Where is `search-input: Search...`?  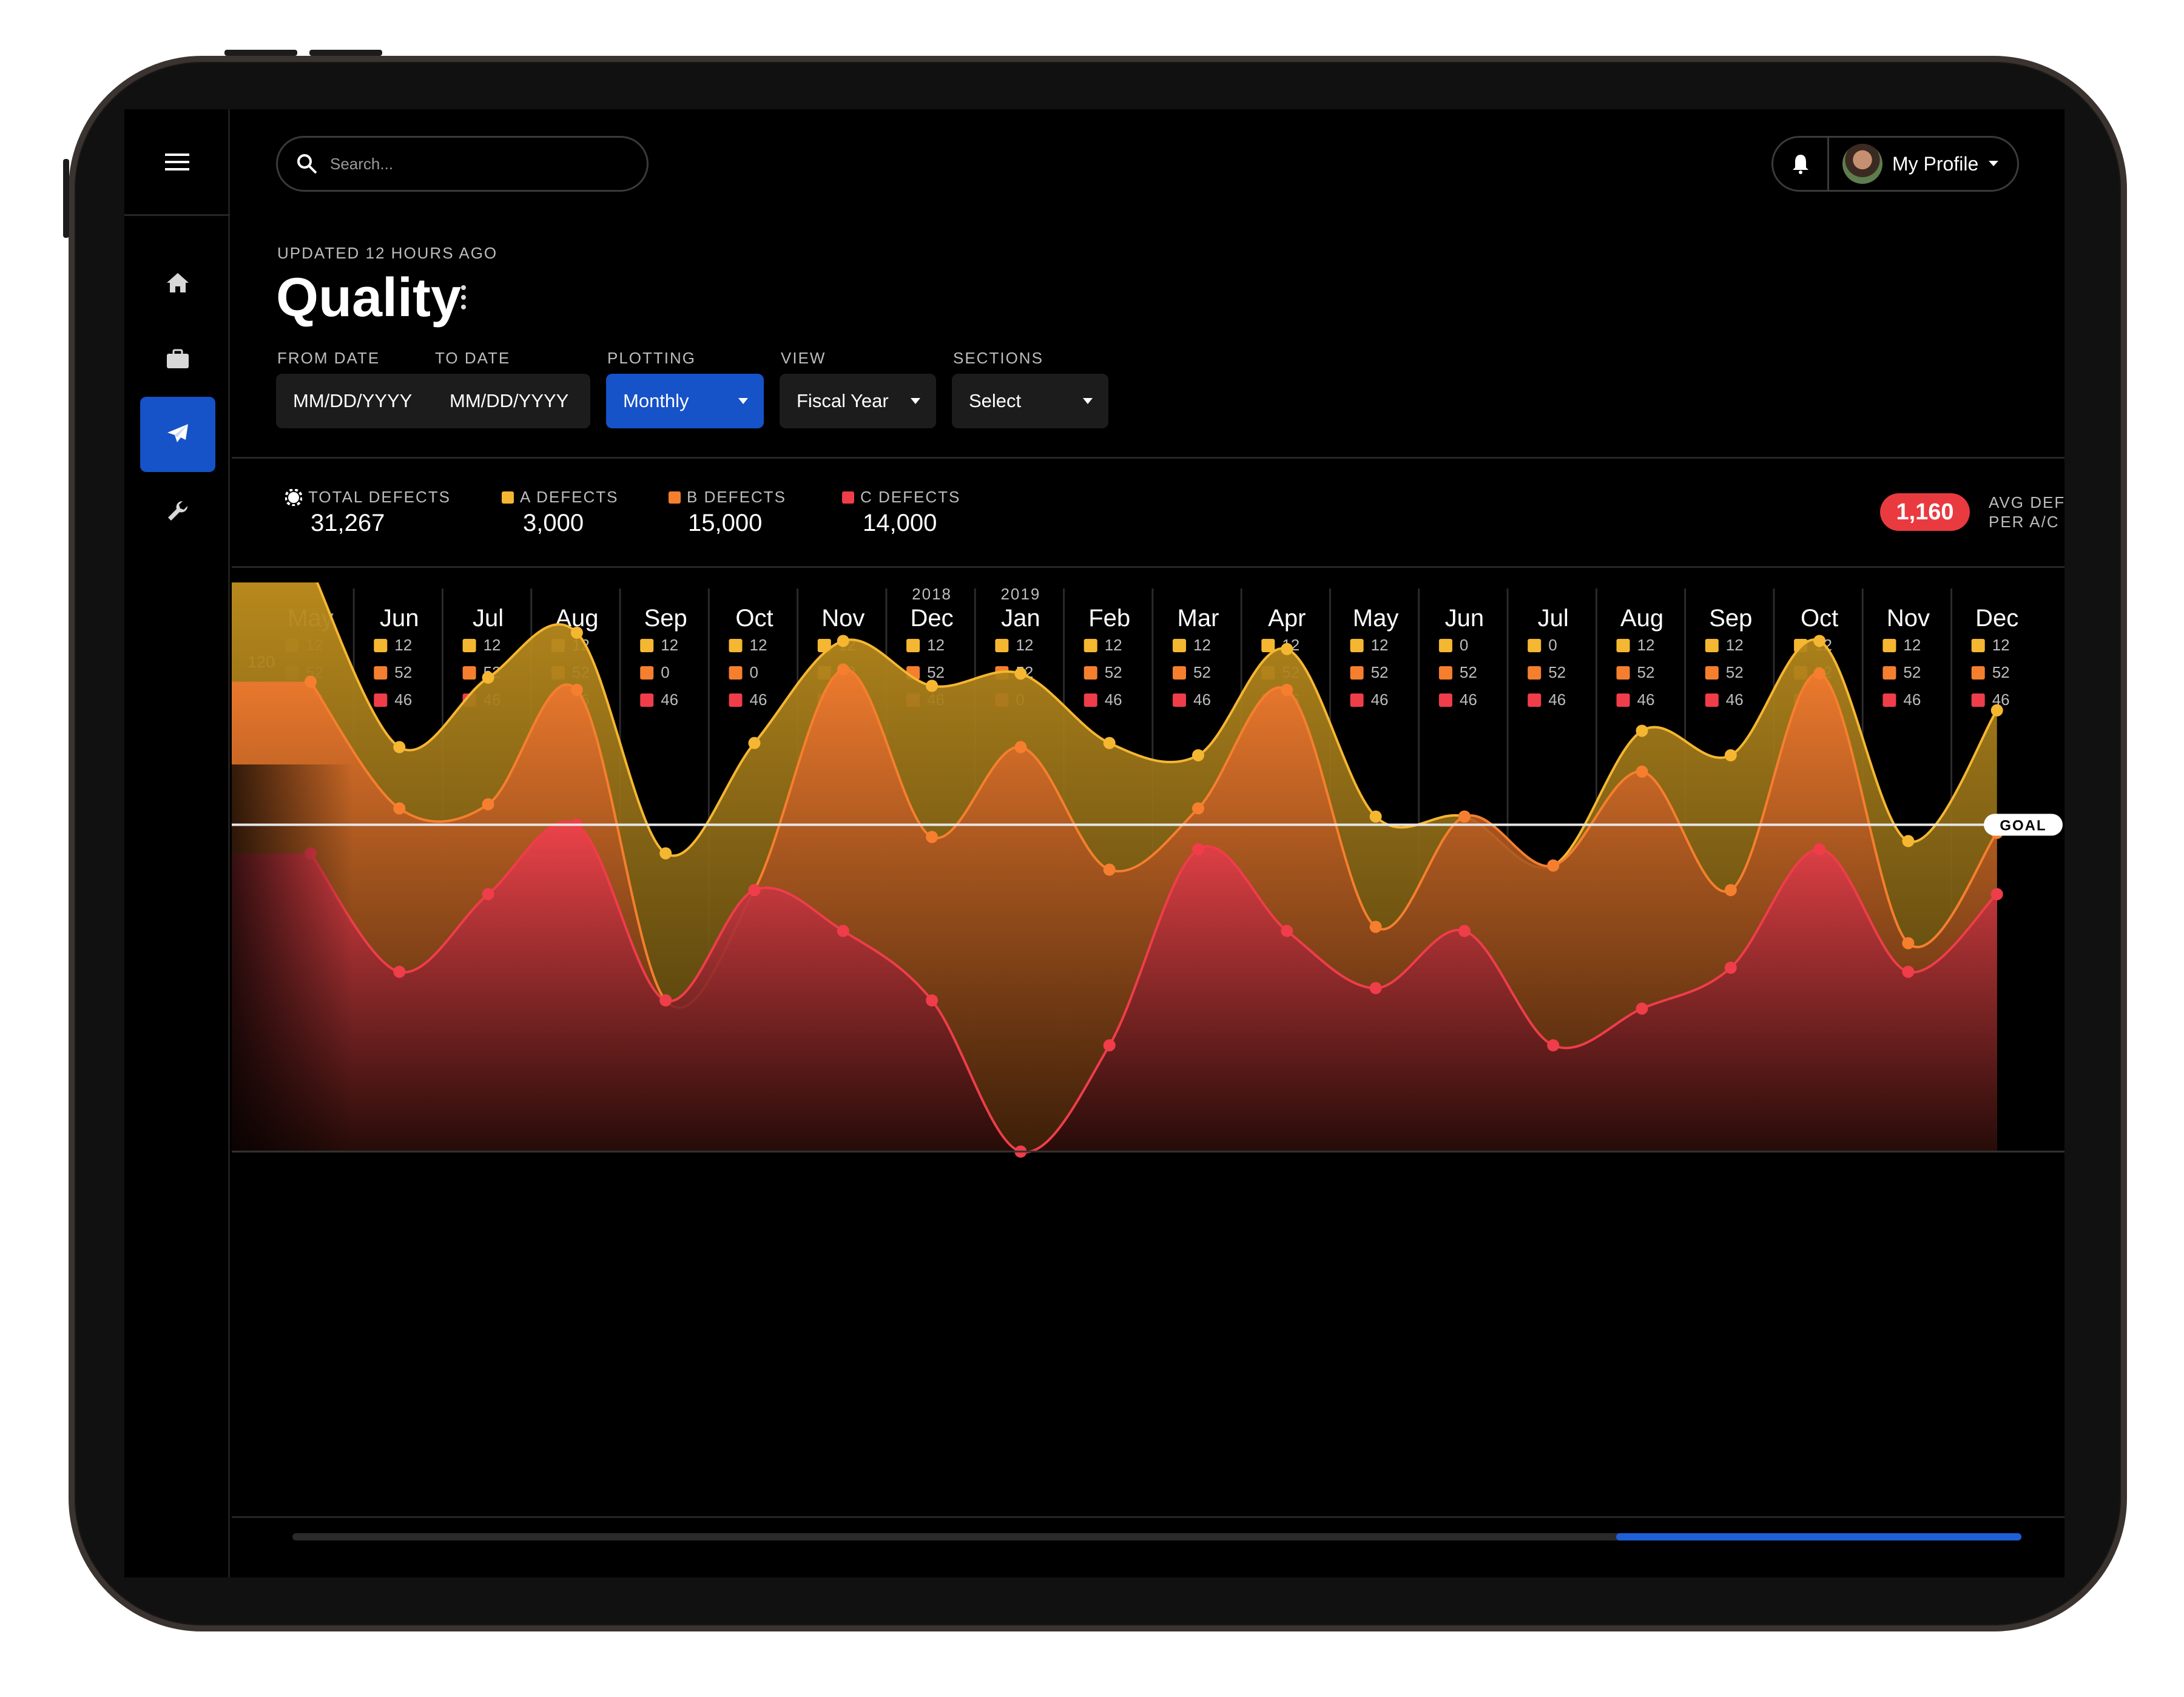 search-input: Search... is located at coordinates (362, 164).